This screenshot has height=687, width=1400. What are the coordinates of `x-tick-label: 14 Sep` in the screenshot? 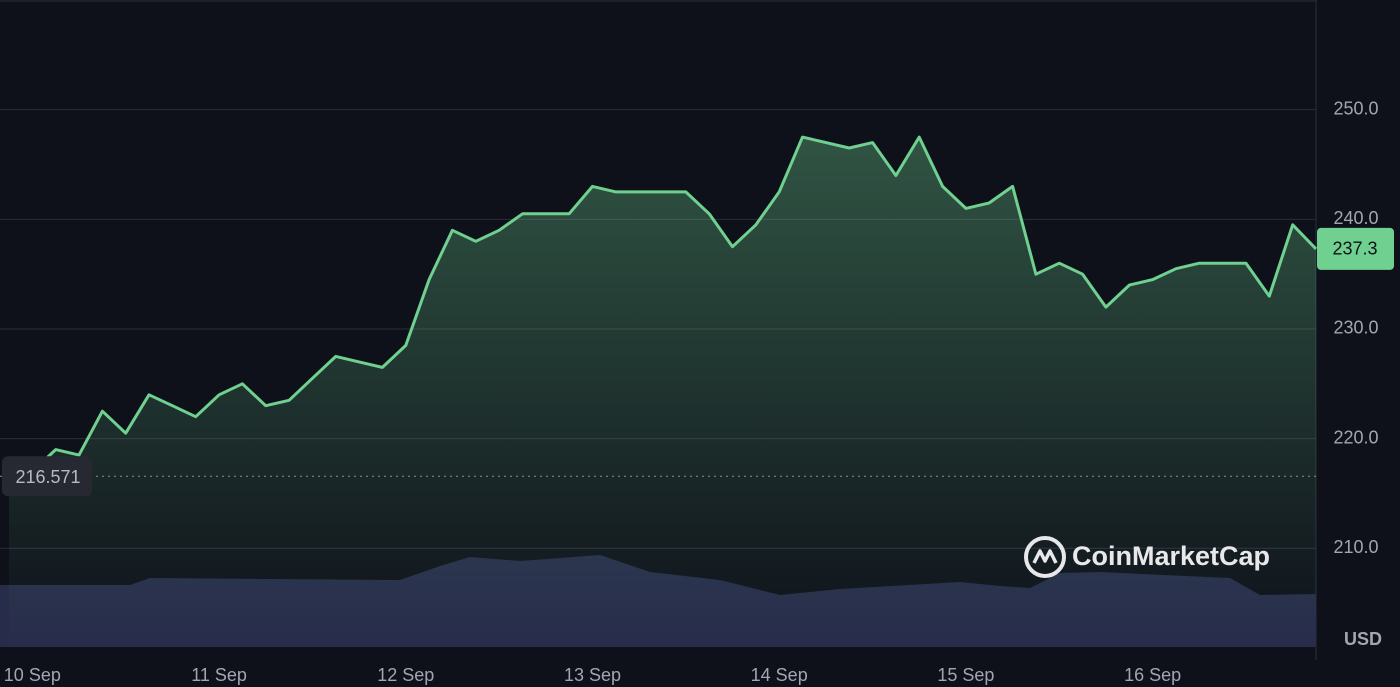 It's located at (779, 675).